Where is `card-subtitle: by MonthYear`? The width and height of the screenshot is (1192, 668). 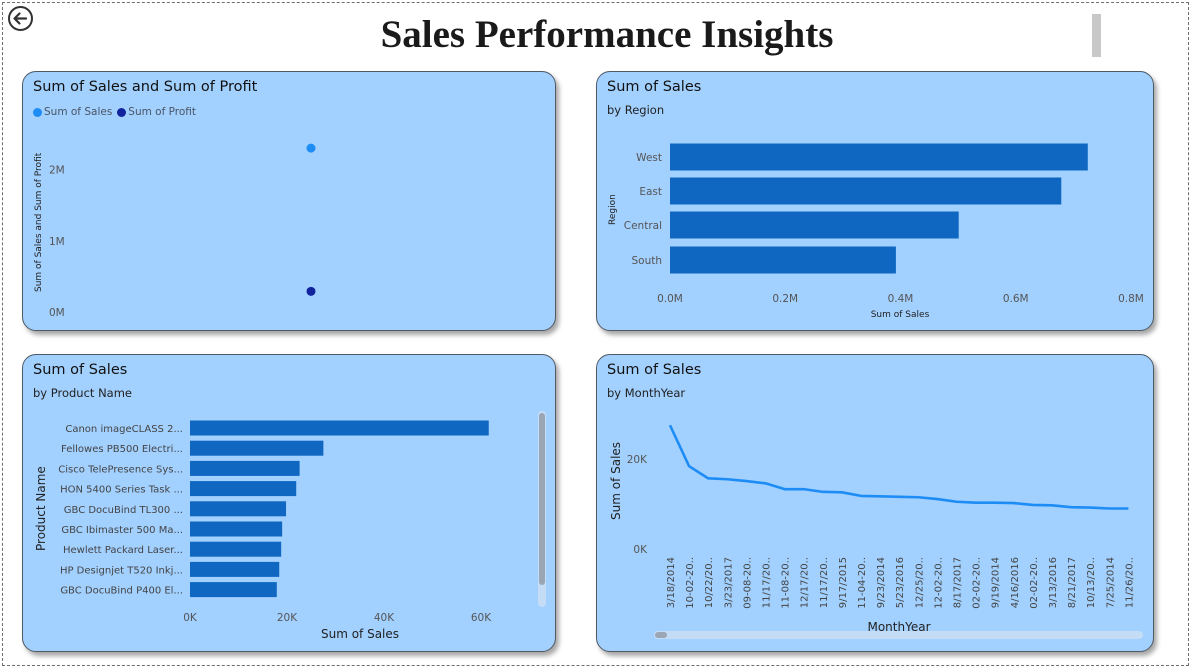 card-subtitle: by MonthYear is located at coordinates (646, 393).